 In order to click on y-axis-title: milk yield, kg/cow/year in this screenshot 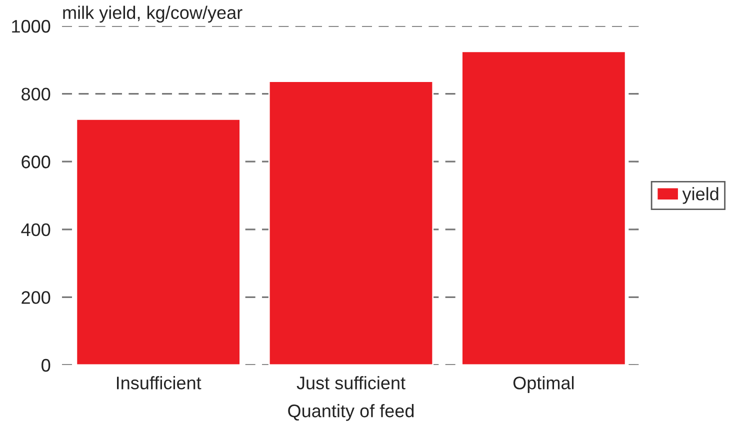, I will do `click(152, 14)`.